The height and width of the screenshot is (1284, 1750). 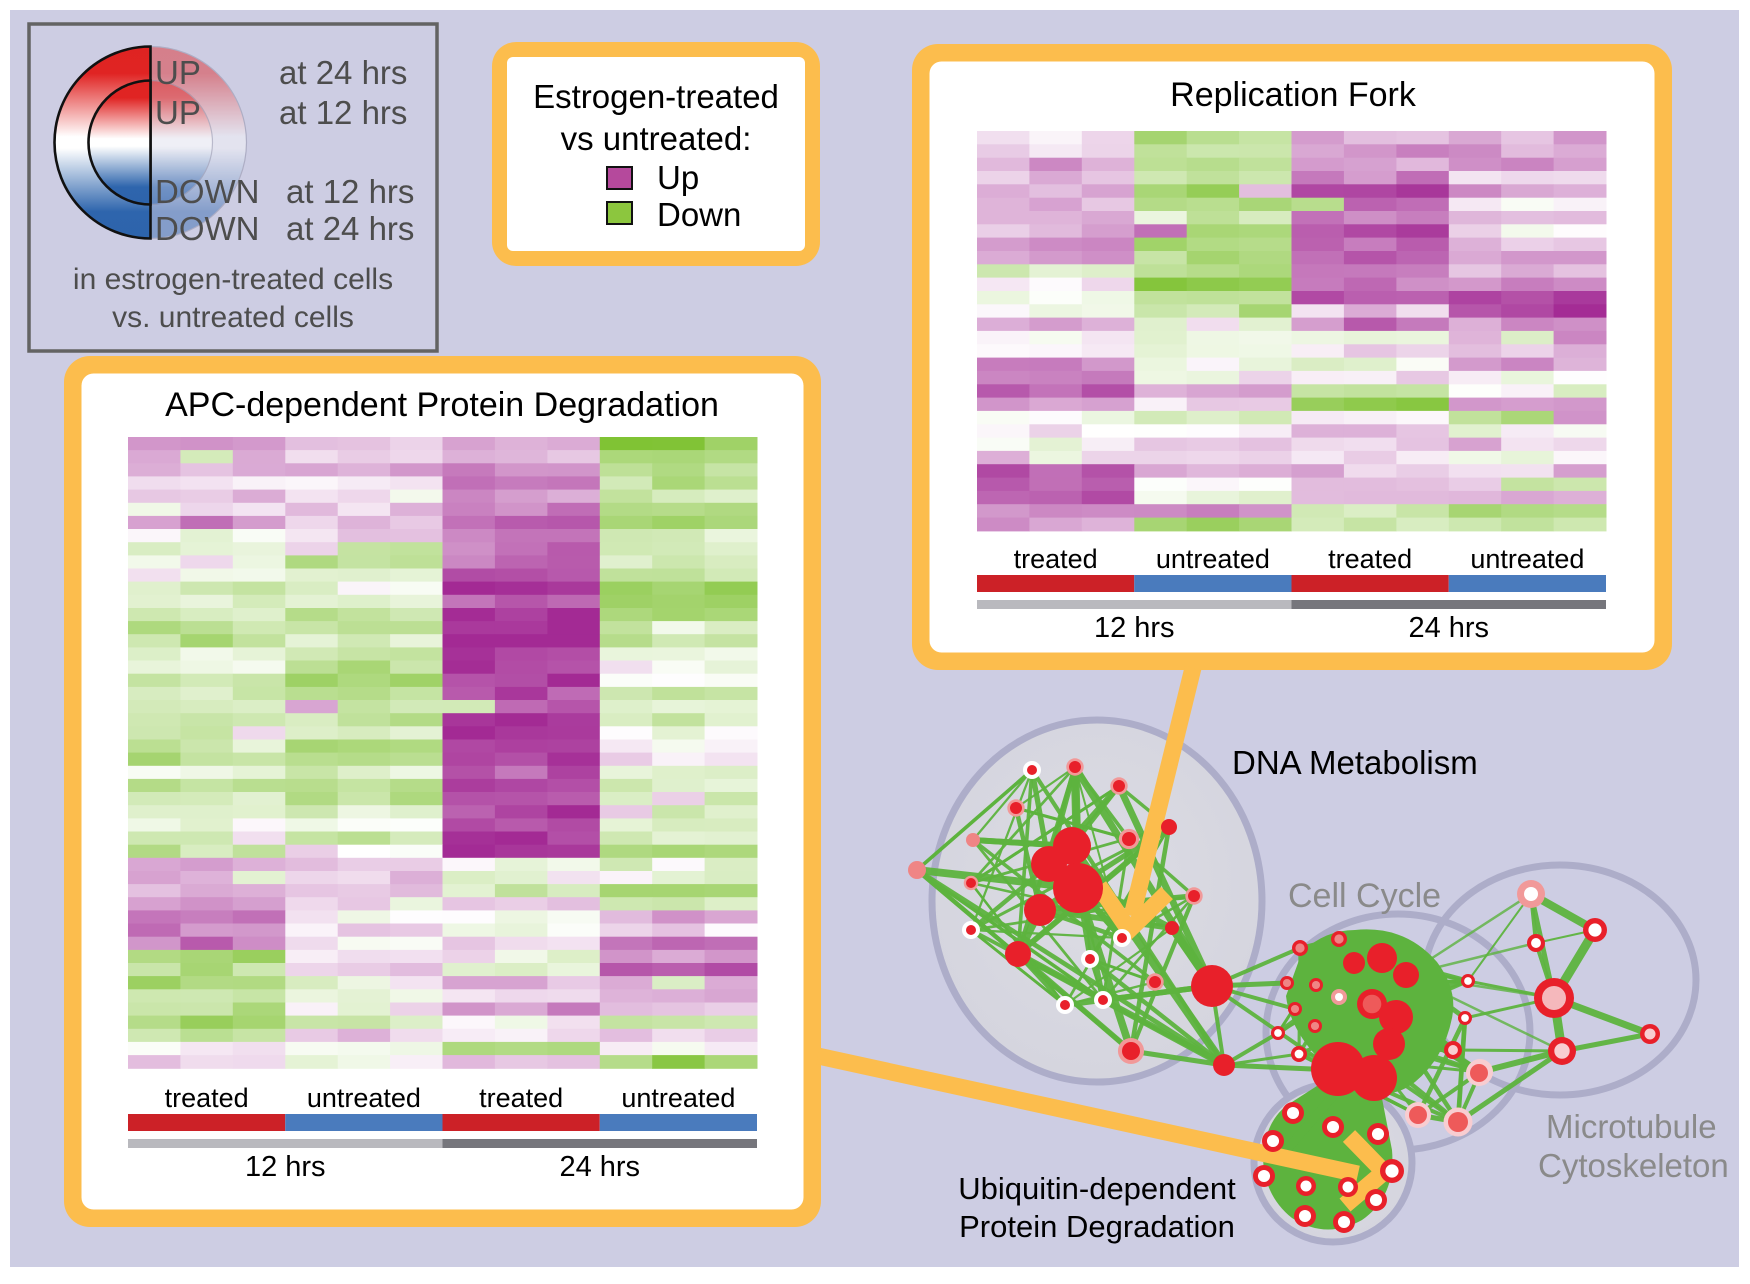 I want to click on svg-text: DNA Metabolism, so click(x=1355, y=762).